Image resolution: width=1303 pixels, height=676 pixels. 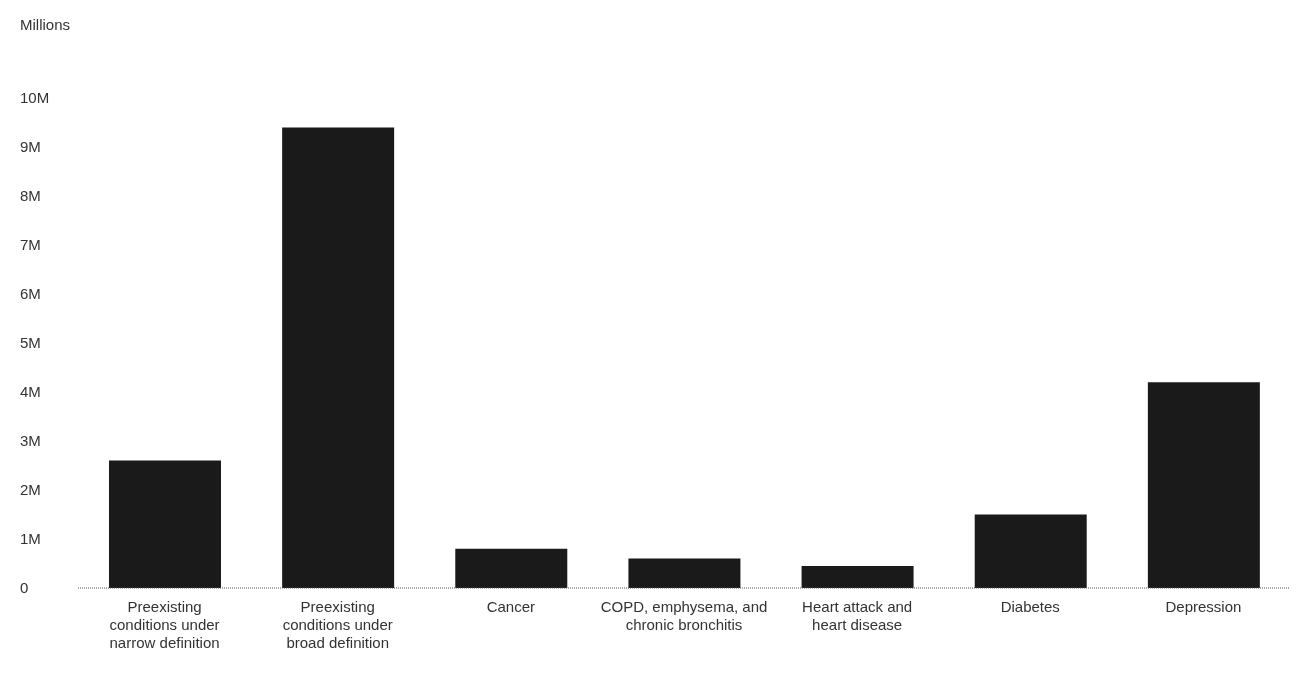 What do you see at coordinates (684, 615) in the screenshot?
I see `x-tick-label: COPD, emphysema, and chronic bronchitis` at bounding box center [684, 615].